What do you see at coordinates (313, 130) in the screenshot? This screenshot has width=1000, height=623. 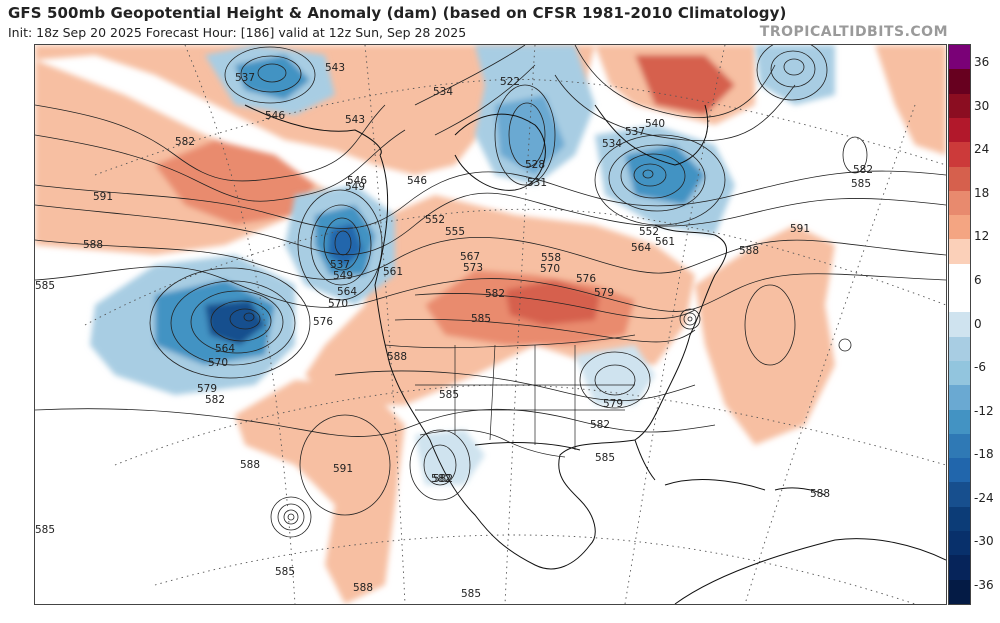 I see `alaska-coast` at bounding box center [313, 130].